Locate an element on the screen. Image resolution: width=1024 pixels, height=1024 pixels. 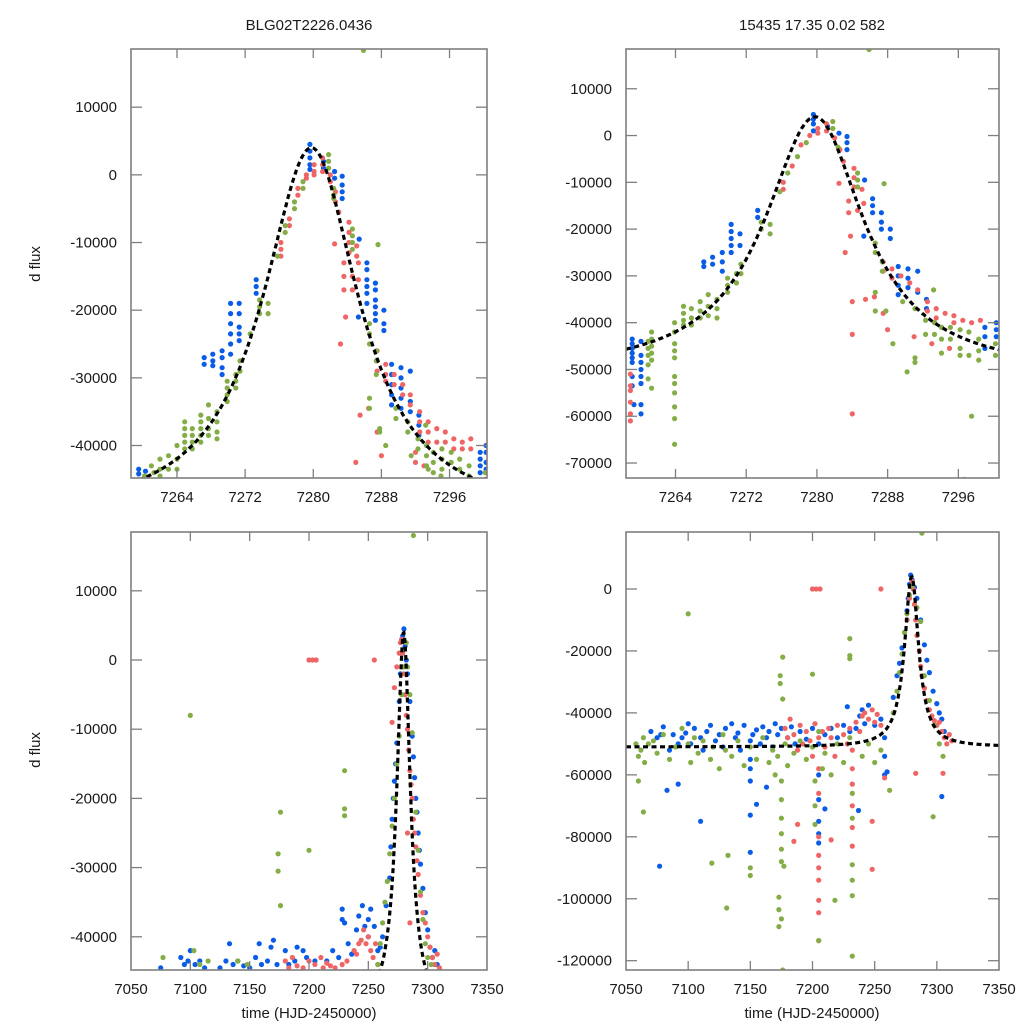
y-tick-label: -80000 is located at coordinates (588, 837).